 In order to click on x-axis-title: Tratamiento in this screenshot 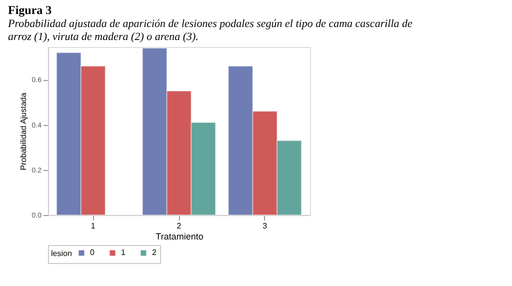, I will do `click(180, 237)`.